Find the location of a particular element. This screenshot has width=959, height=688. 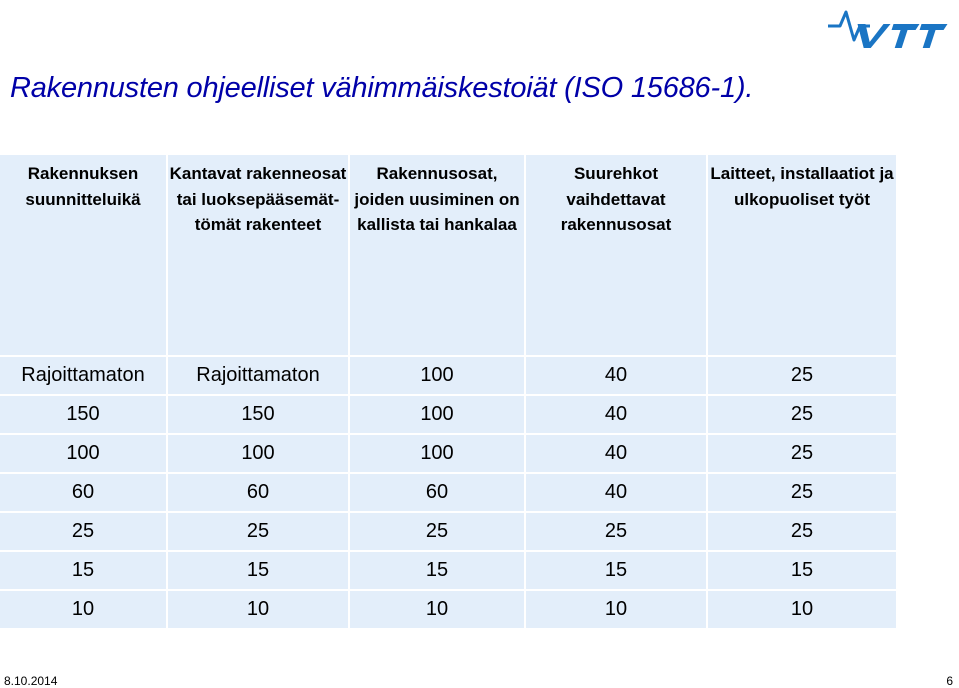

table-row: Rajoittamaton Rajoittamaton 100 40 25 is located at coordinates (448, 376).